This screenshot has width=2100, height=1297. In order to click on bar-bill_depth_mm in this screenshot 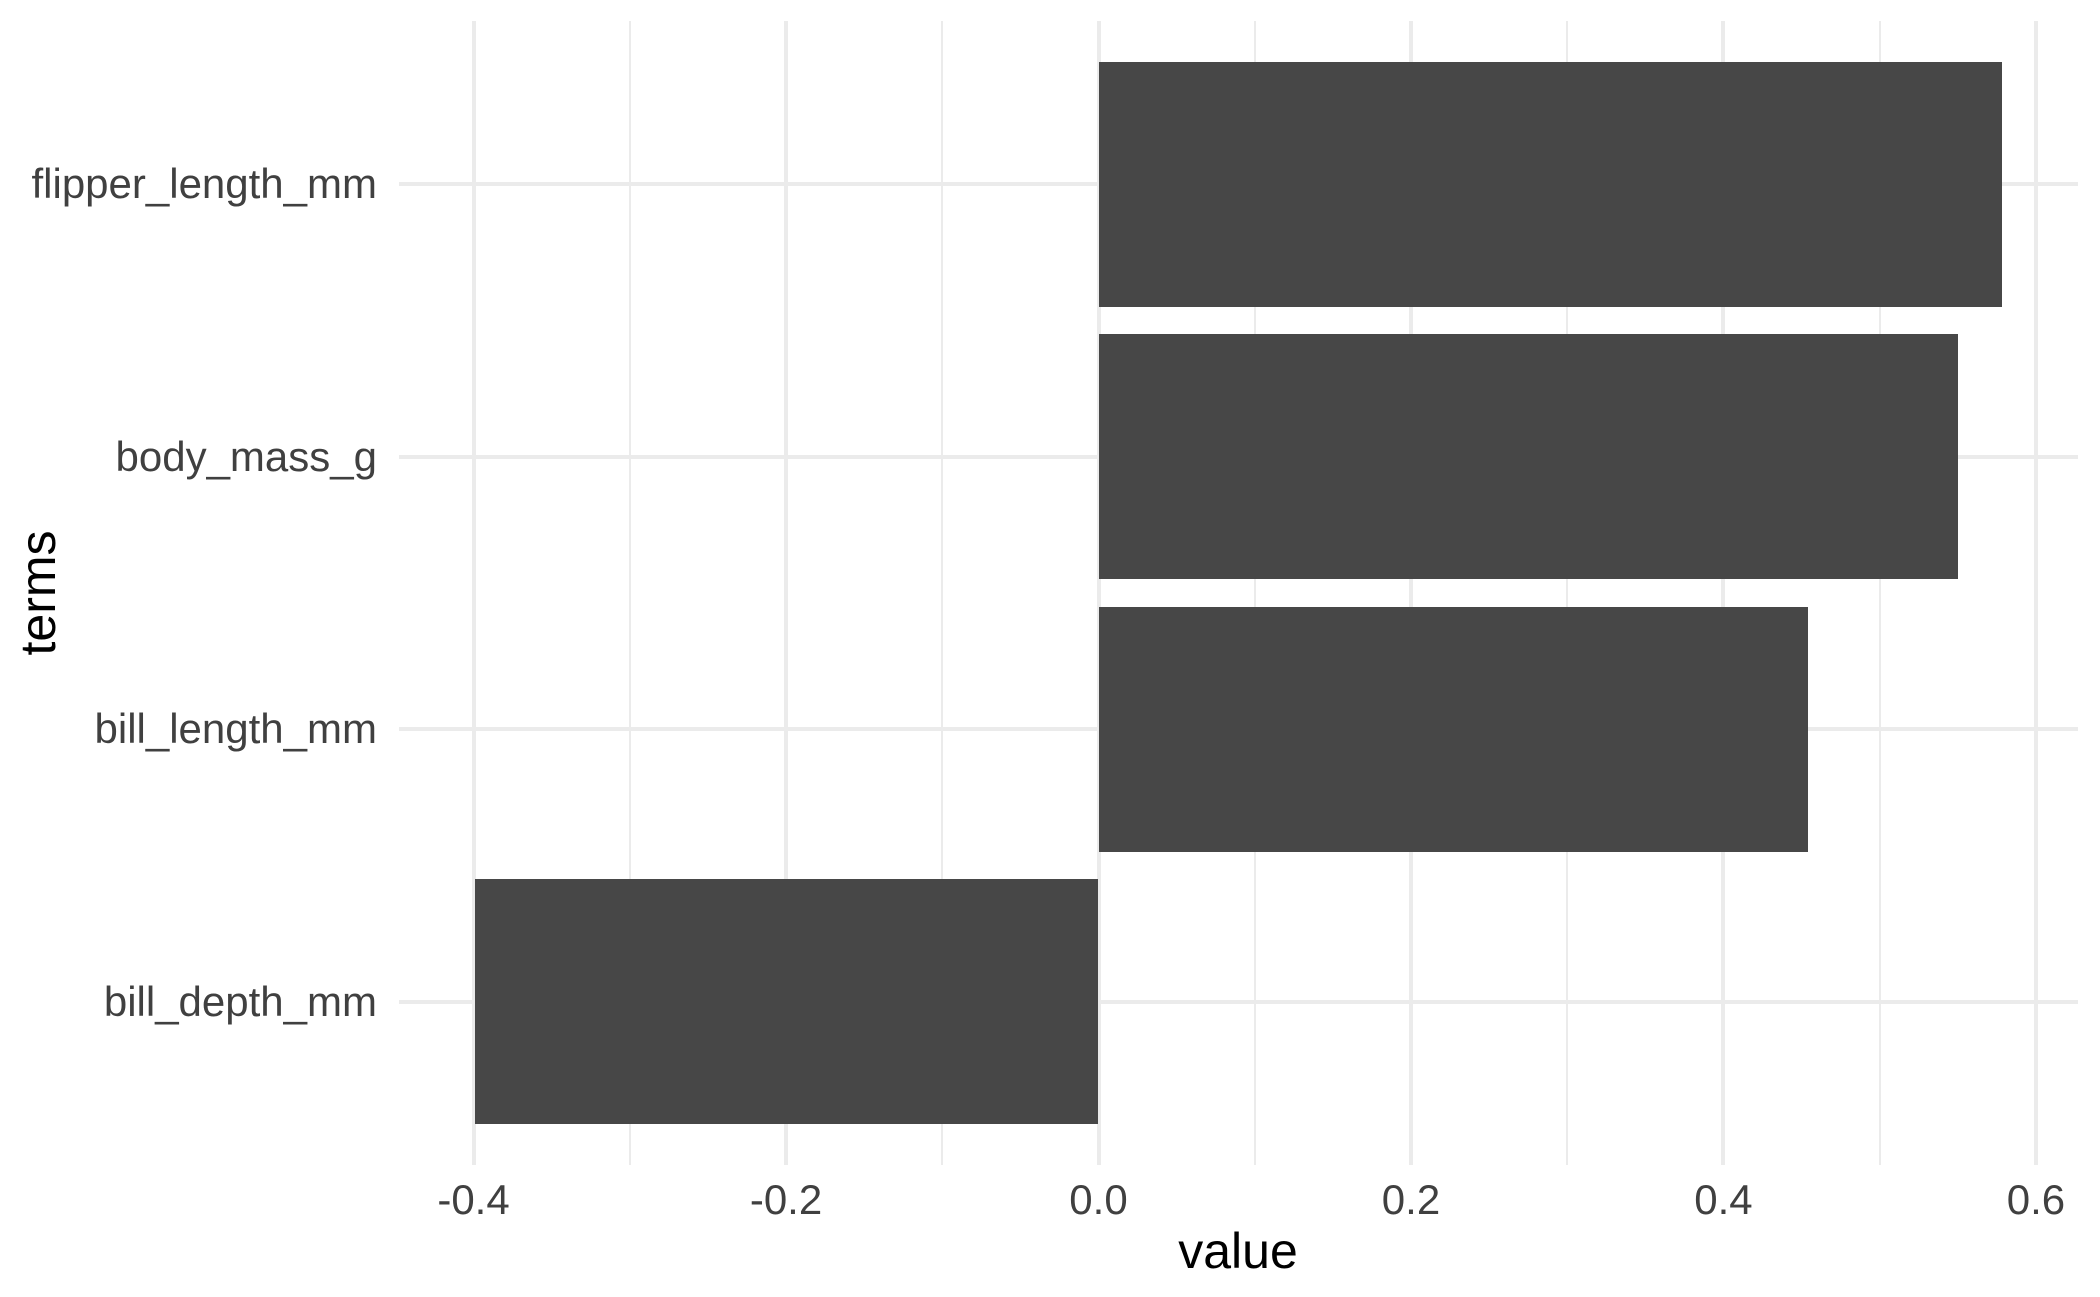, I will do `click(787, 1002)`.